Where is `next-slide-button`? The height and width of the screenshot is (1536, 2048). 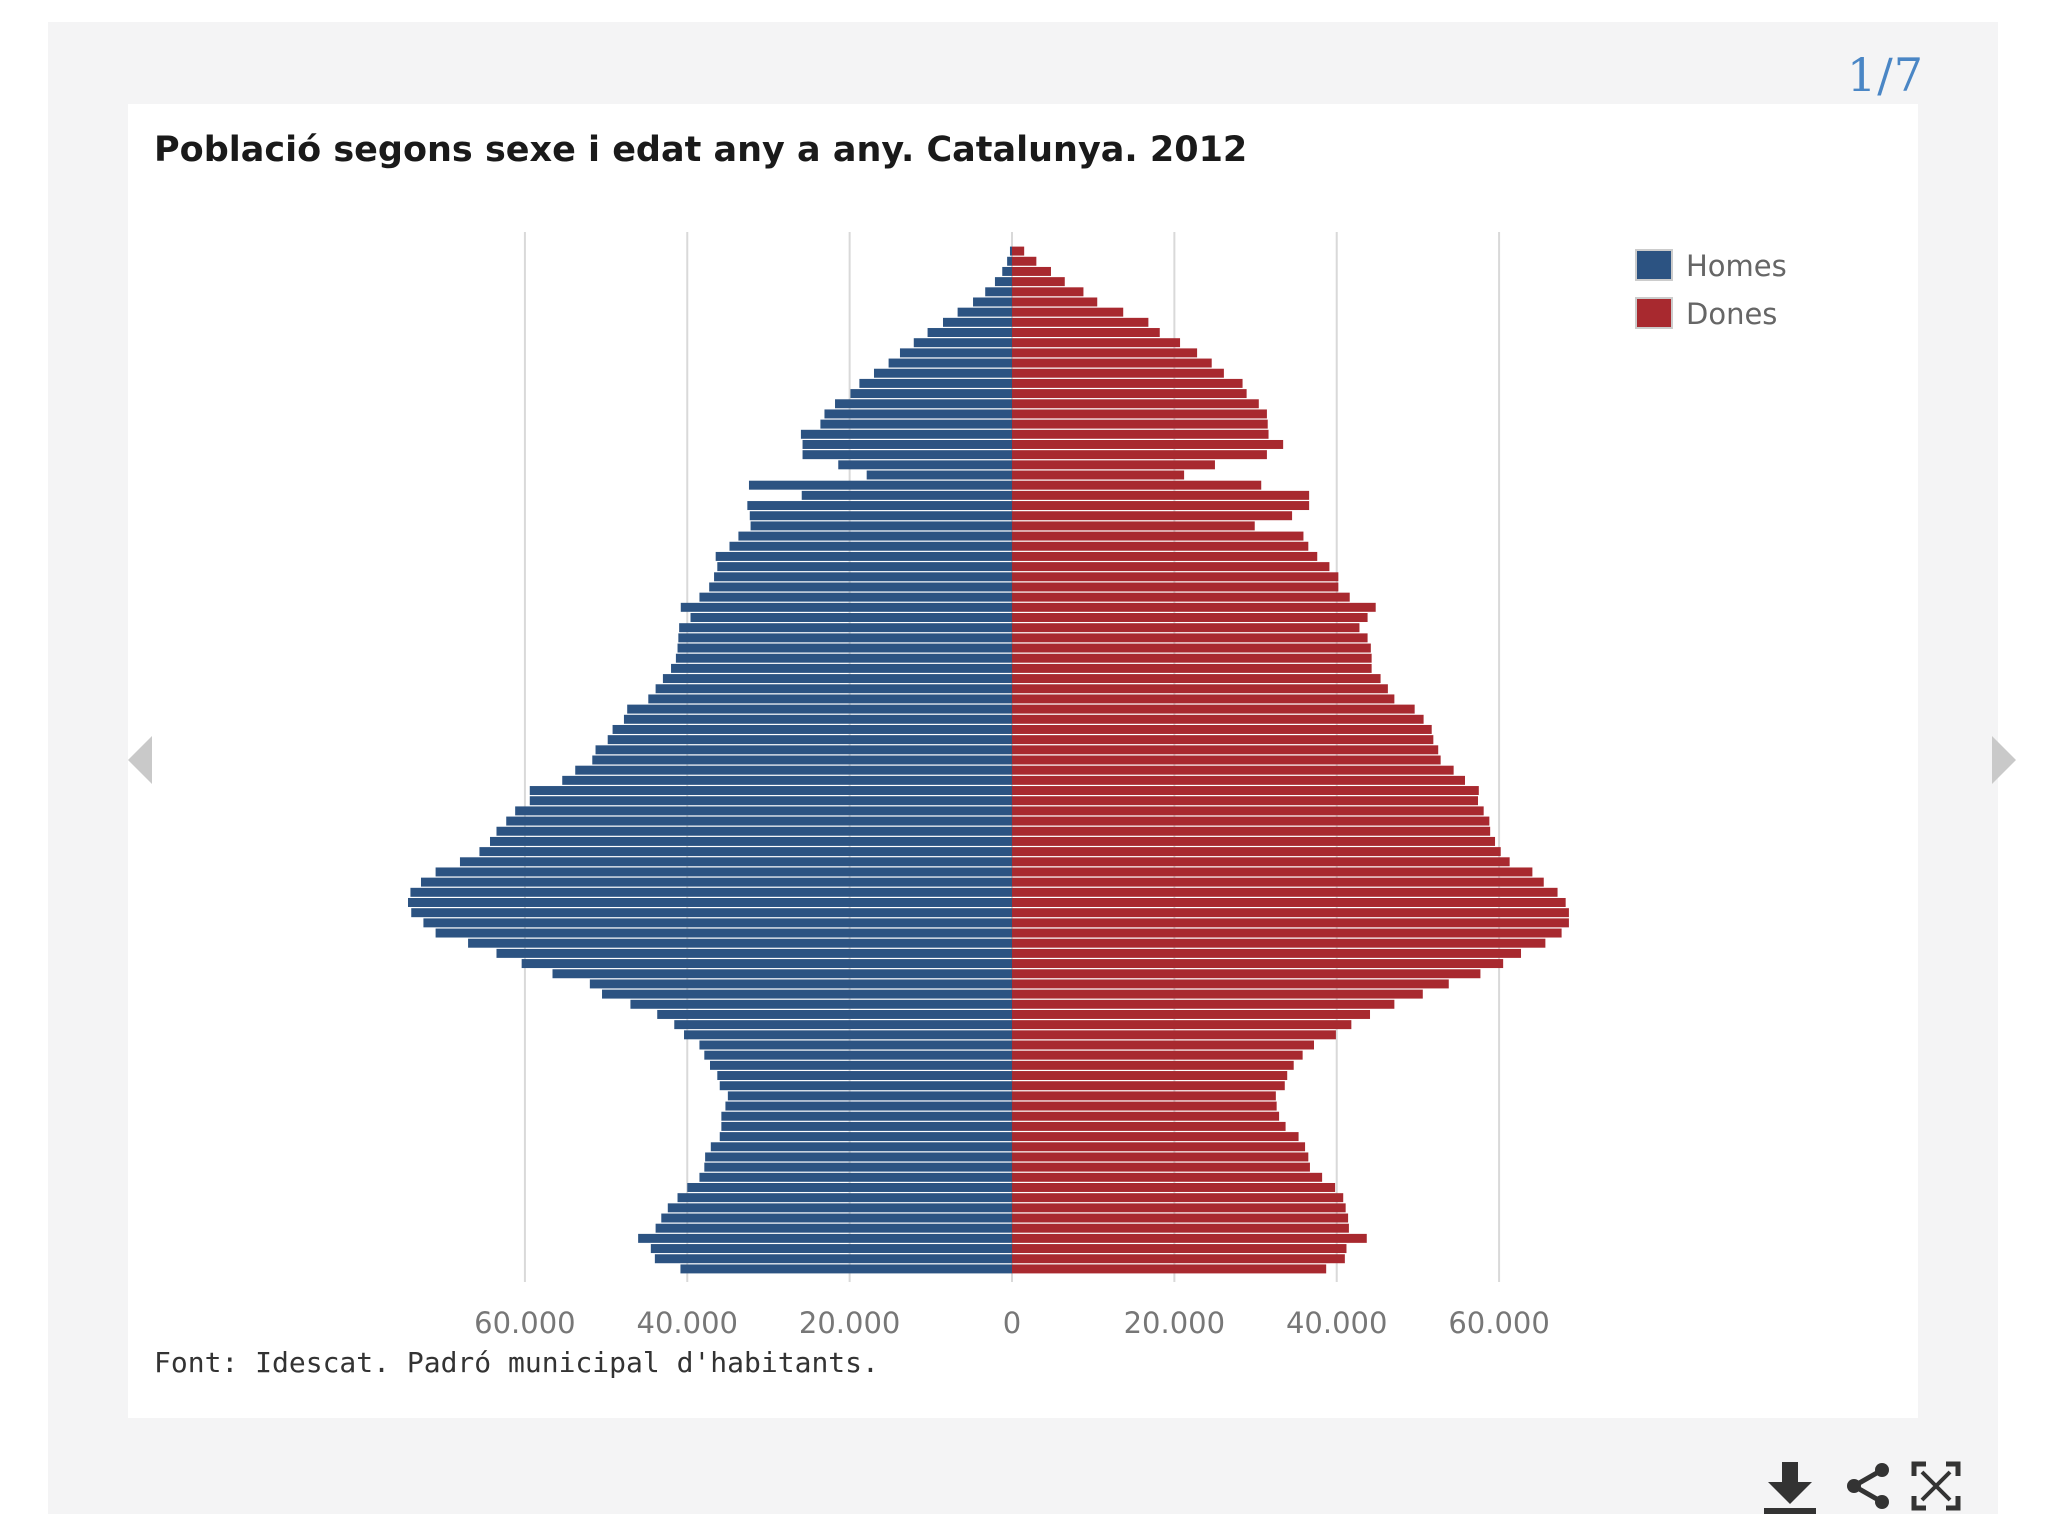 next-slide-button is located at coordinates (2004, 762).